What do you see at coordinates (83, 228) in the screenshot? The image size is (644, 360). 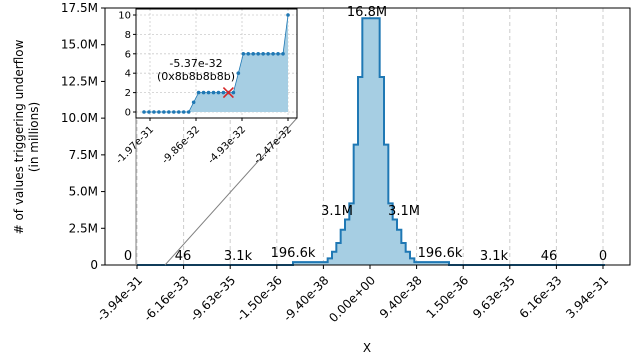 I see `y-tick-label: 2.5M` at bounding box center [83, 228].